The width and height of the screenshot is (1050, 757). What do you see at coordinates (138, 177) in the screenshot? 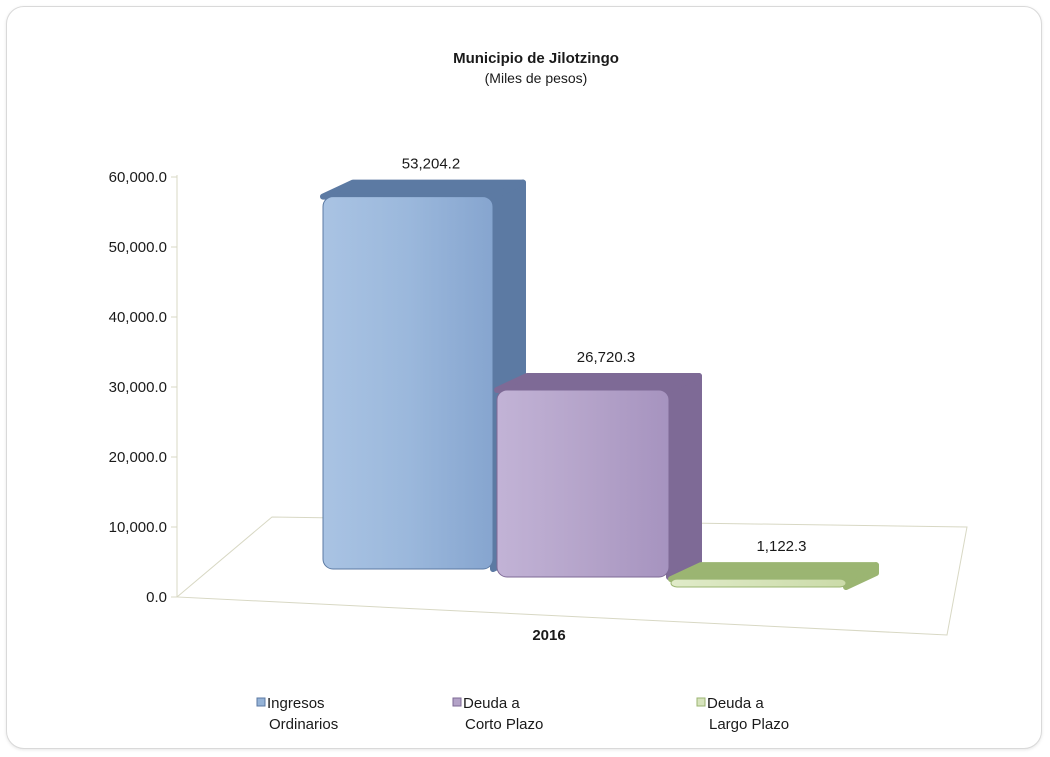
I see `y-tick-label: 60,000.0` at bounding box center [138, 177].